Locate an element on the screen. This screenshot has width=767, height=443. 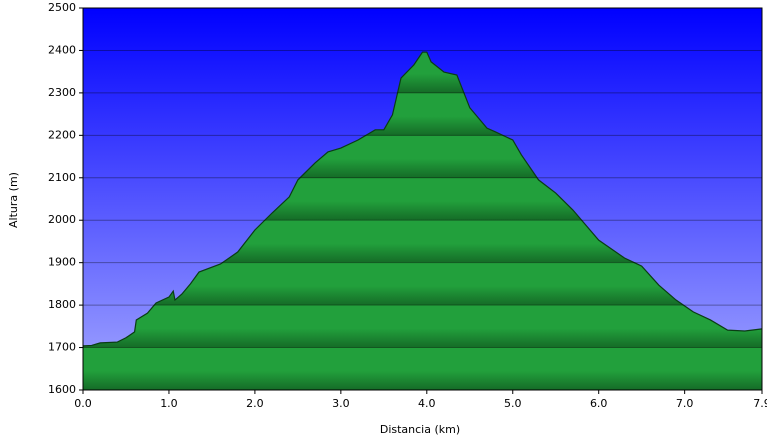
y-tick-label: 1800 is located at coordinates (62, 304).